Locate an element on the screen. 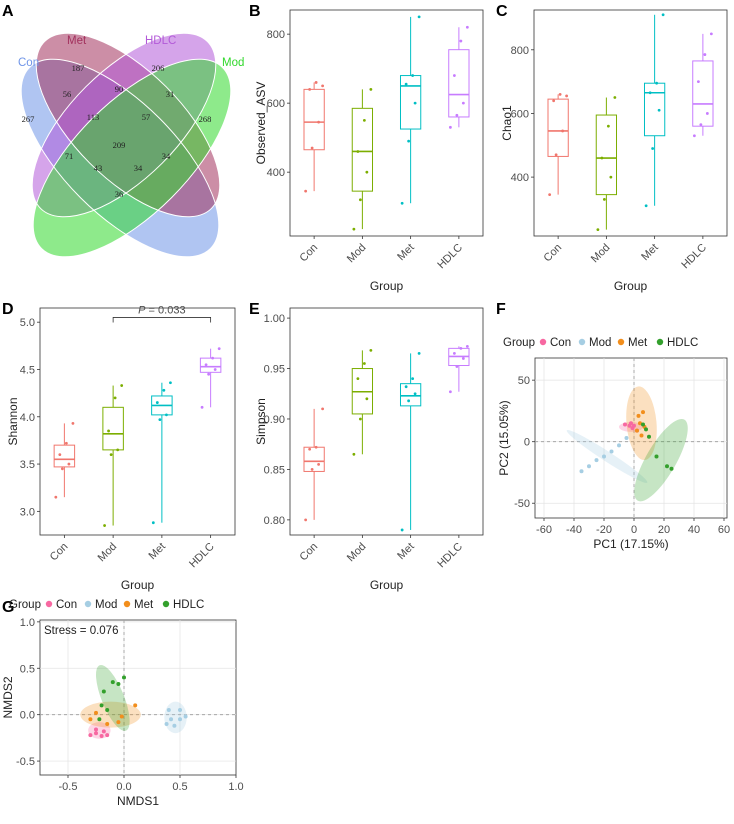  venn-count: 206 is located at coordinates (158, 68).